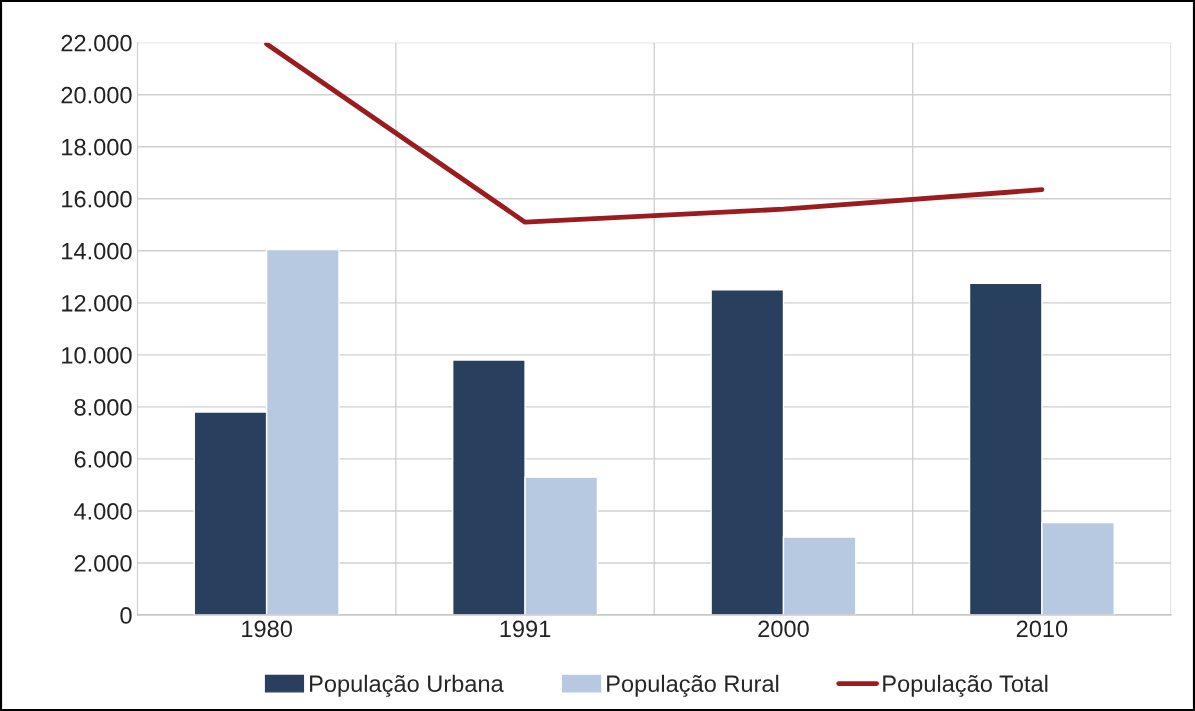 The width and height of the screenshot is (1195, 711). Describe the element at coordinates (97, 251) in the screenshot. I see `y-tick-label: 14.000` at that location.